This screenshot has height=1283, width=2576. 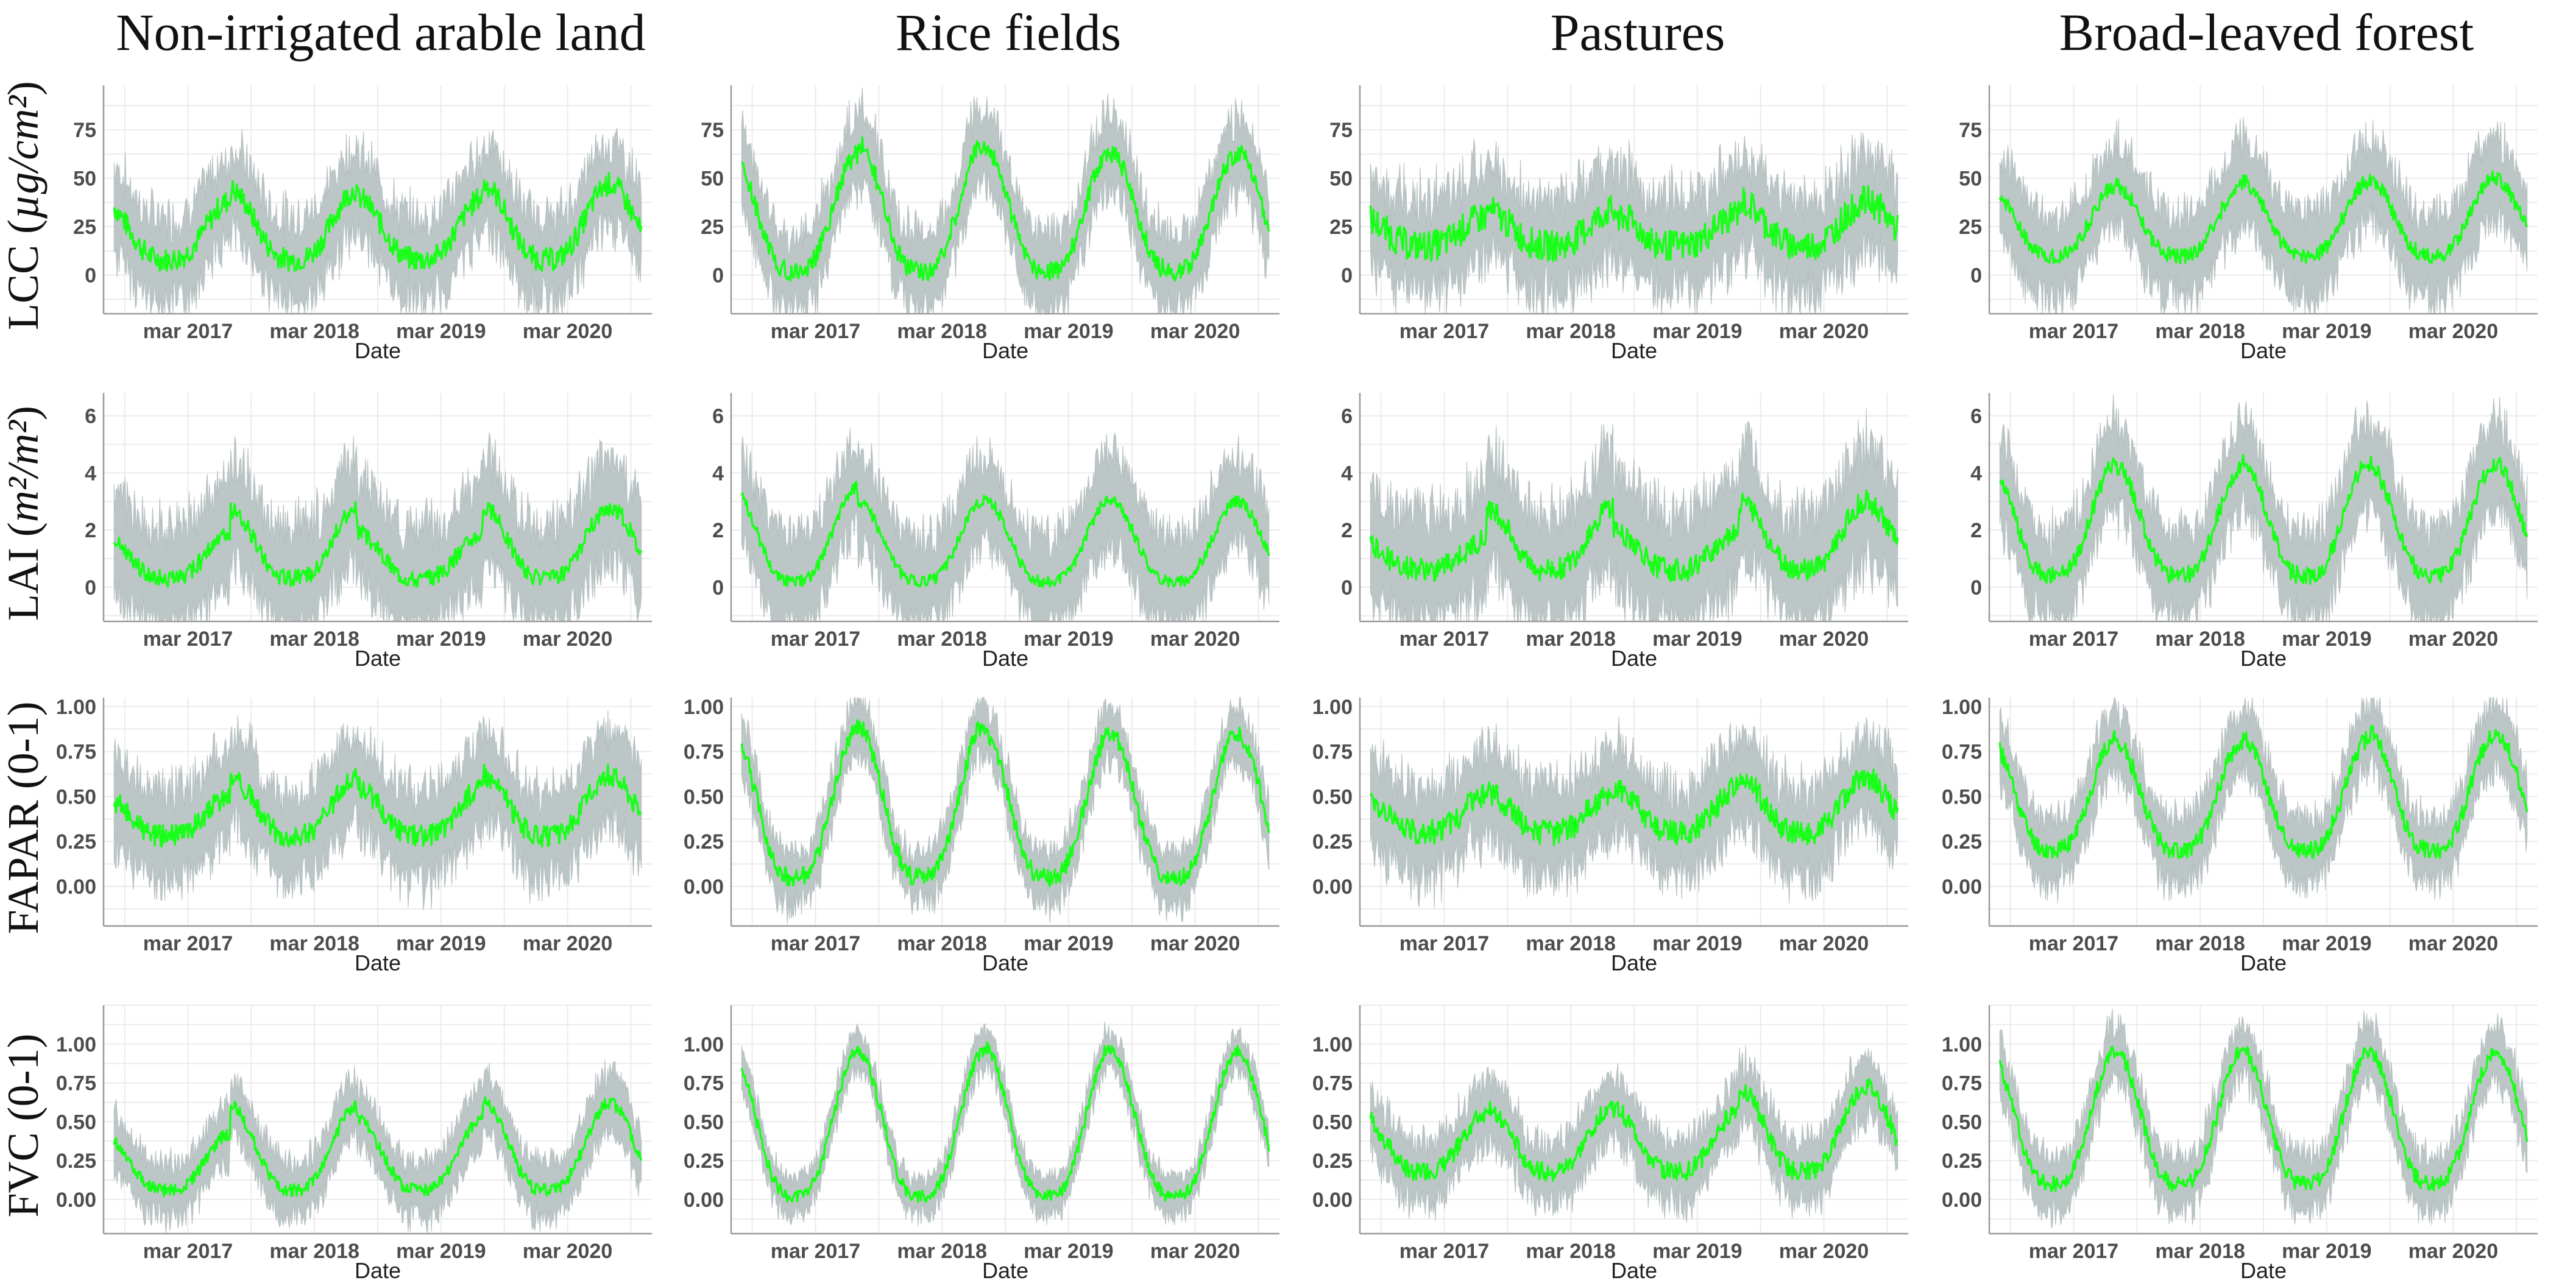 I want to click on y-tick-label: 4, so click(x=90, y=473).